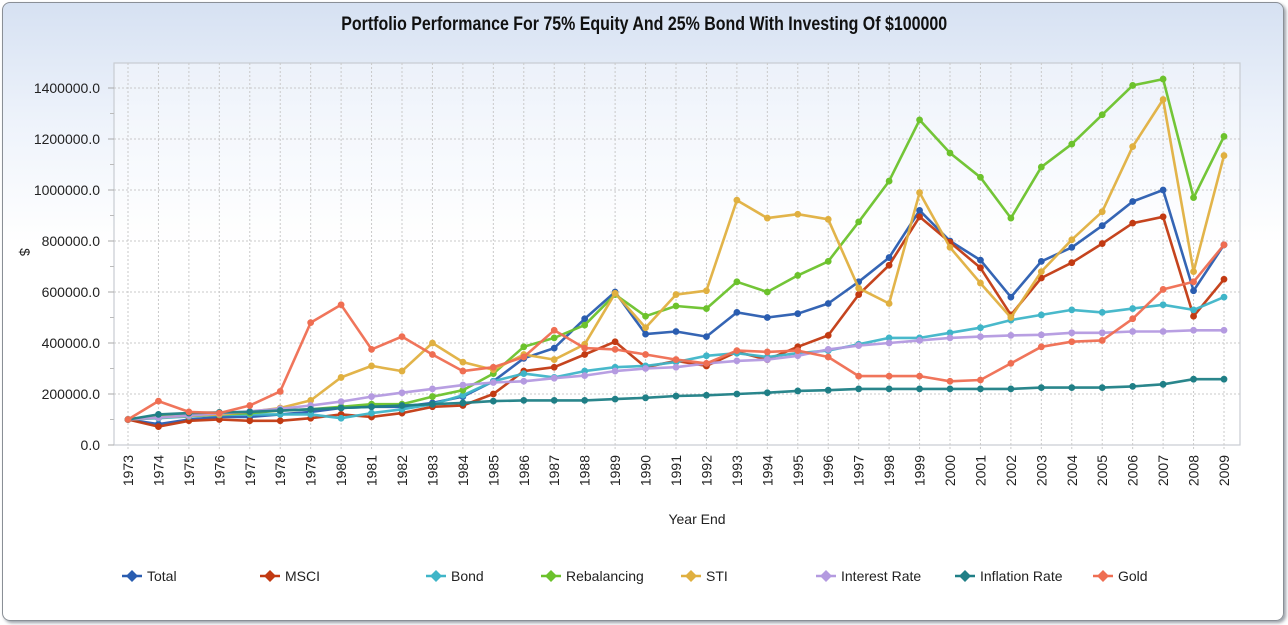 Image resolution: width=1288 pixels, height=625 pixels. I want to click on x-tick-label: 1998, so click(889, 470).